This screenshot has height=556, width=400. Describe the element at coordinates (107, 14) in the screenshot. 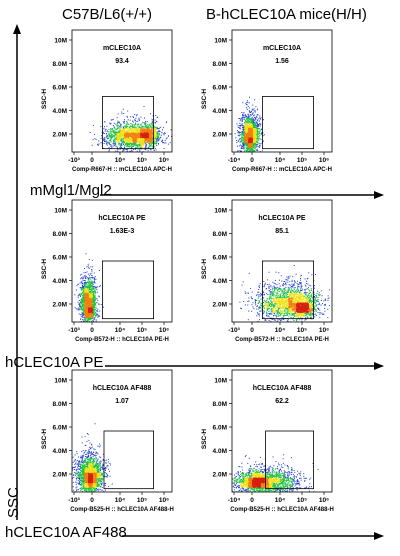

I see `column-title-wildtype: C57B/L6(+/+)` at that location.